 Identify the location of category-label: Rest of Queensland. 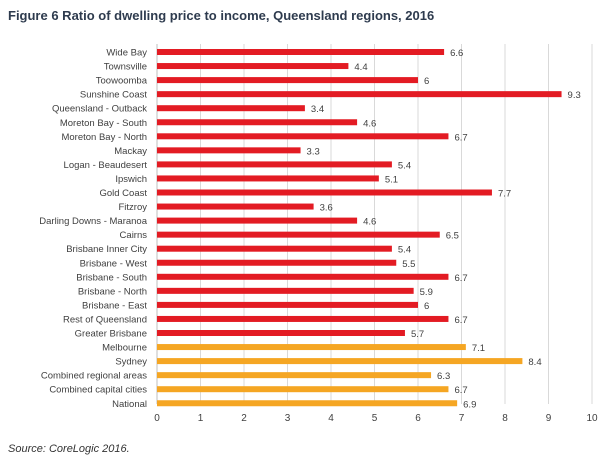
(105, 319).